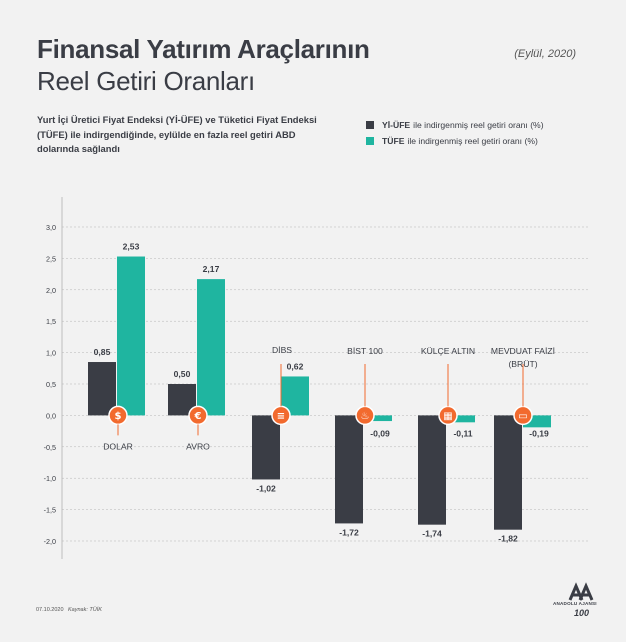 This screenshot has width=626, height=642. What do you see at coordinates (51, 258) in the screenshot?
I see `y-tick-label: 2,5` at bounding box center [51, 258].